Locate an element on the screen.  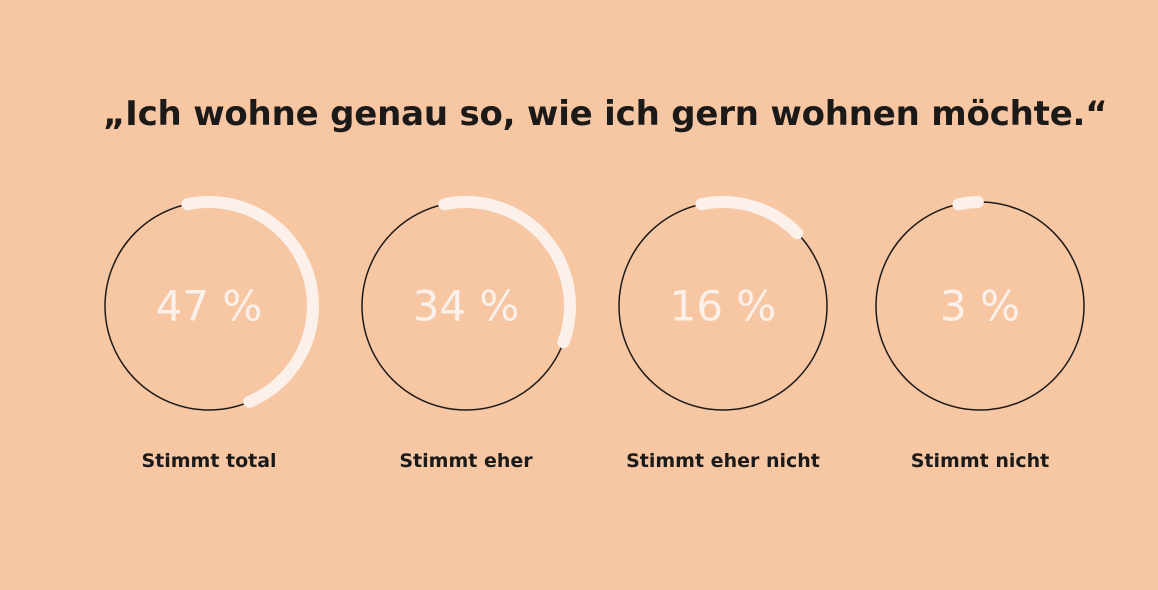
category-label: Stimmt total is located at coordinates (208, 461).